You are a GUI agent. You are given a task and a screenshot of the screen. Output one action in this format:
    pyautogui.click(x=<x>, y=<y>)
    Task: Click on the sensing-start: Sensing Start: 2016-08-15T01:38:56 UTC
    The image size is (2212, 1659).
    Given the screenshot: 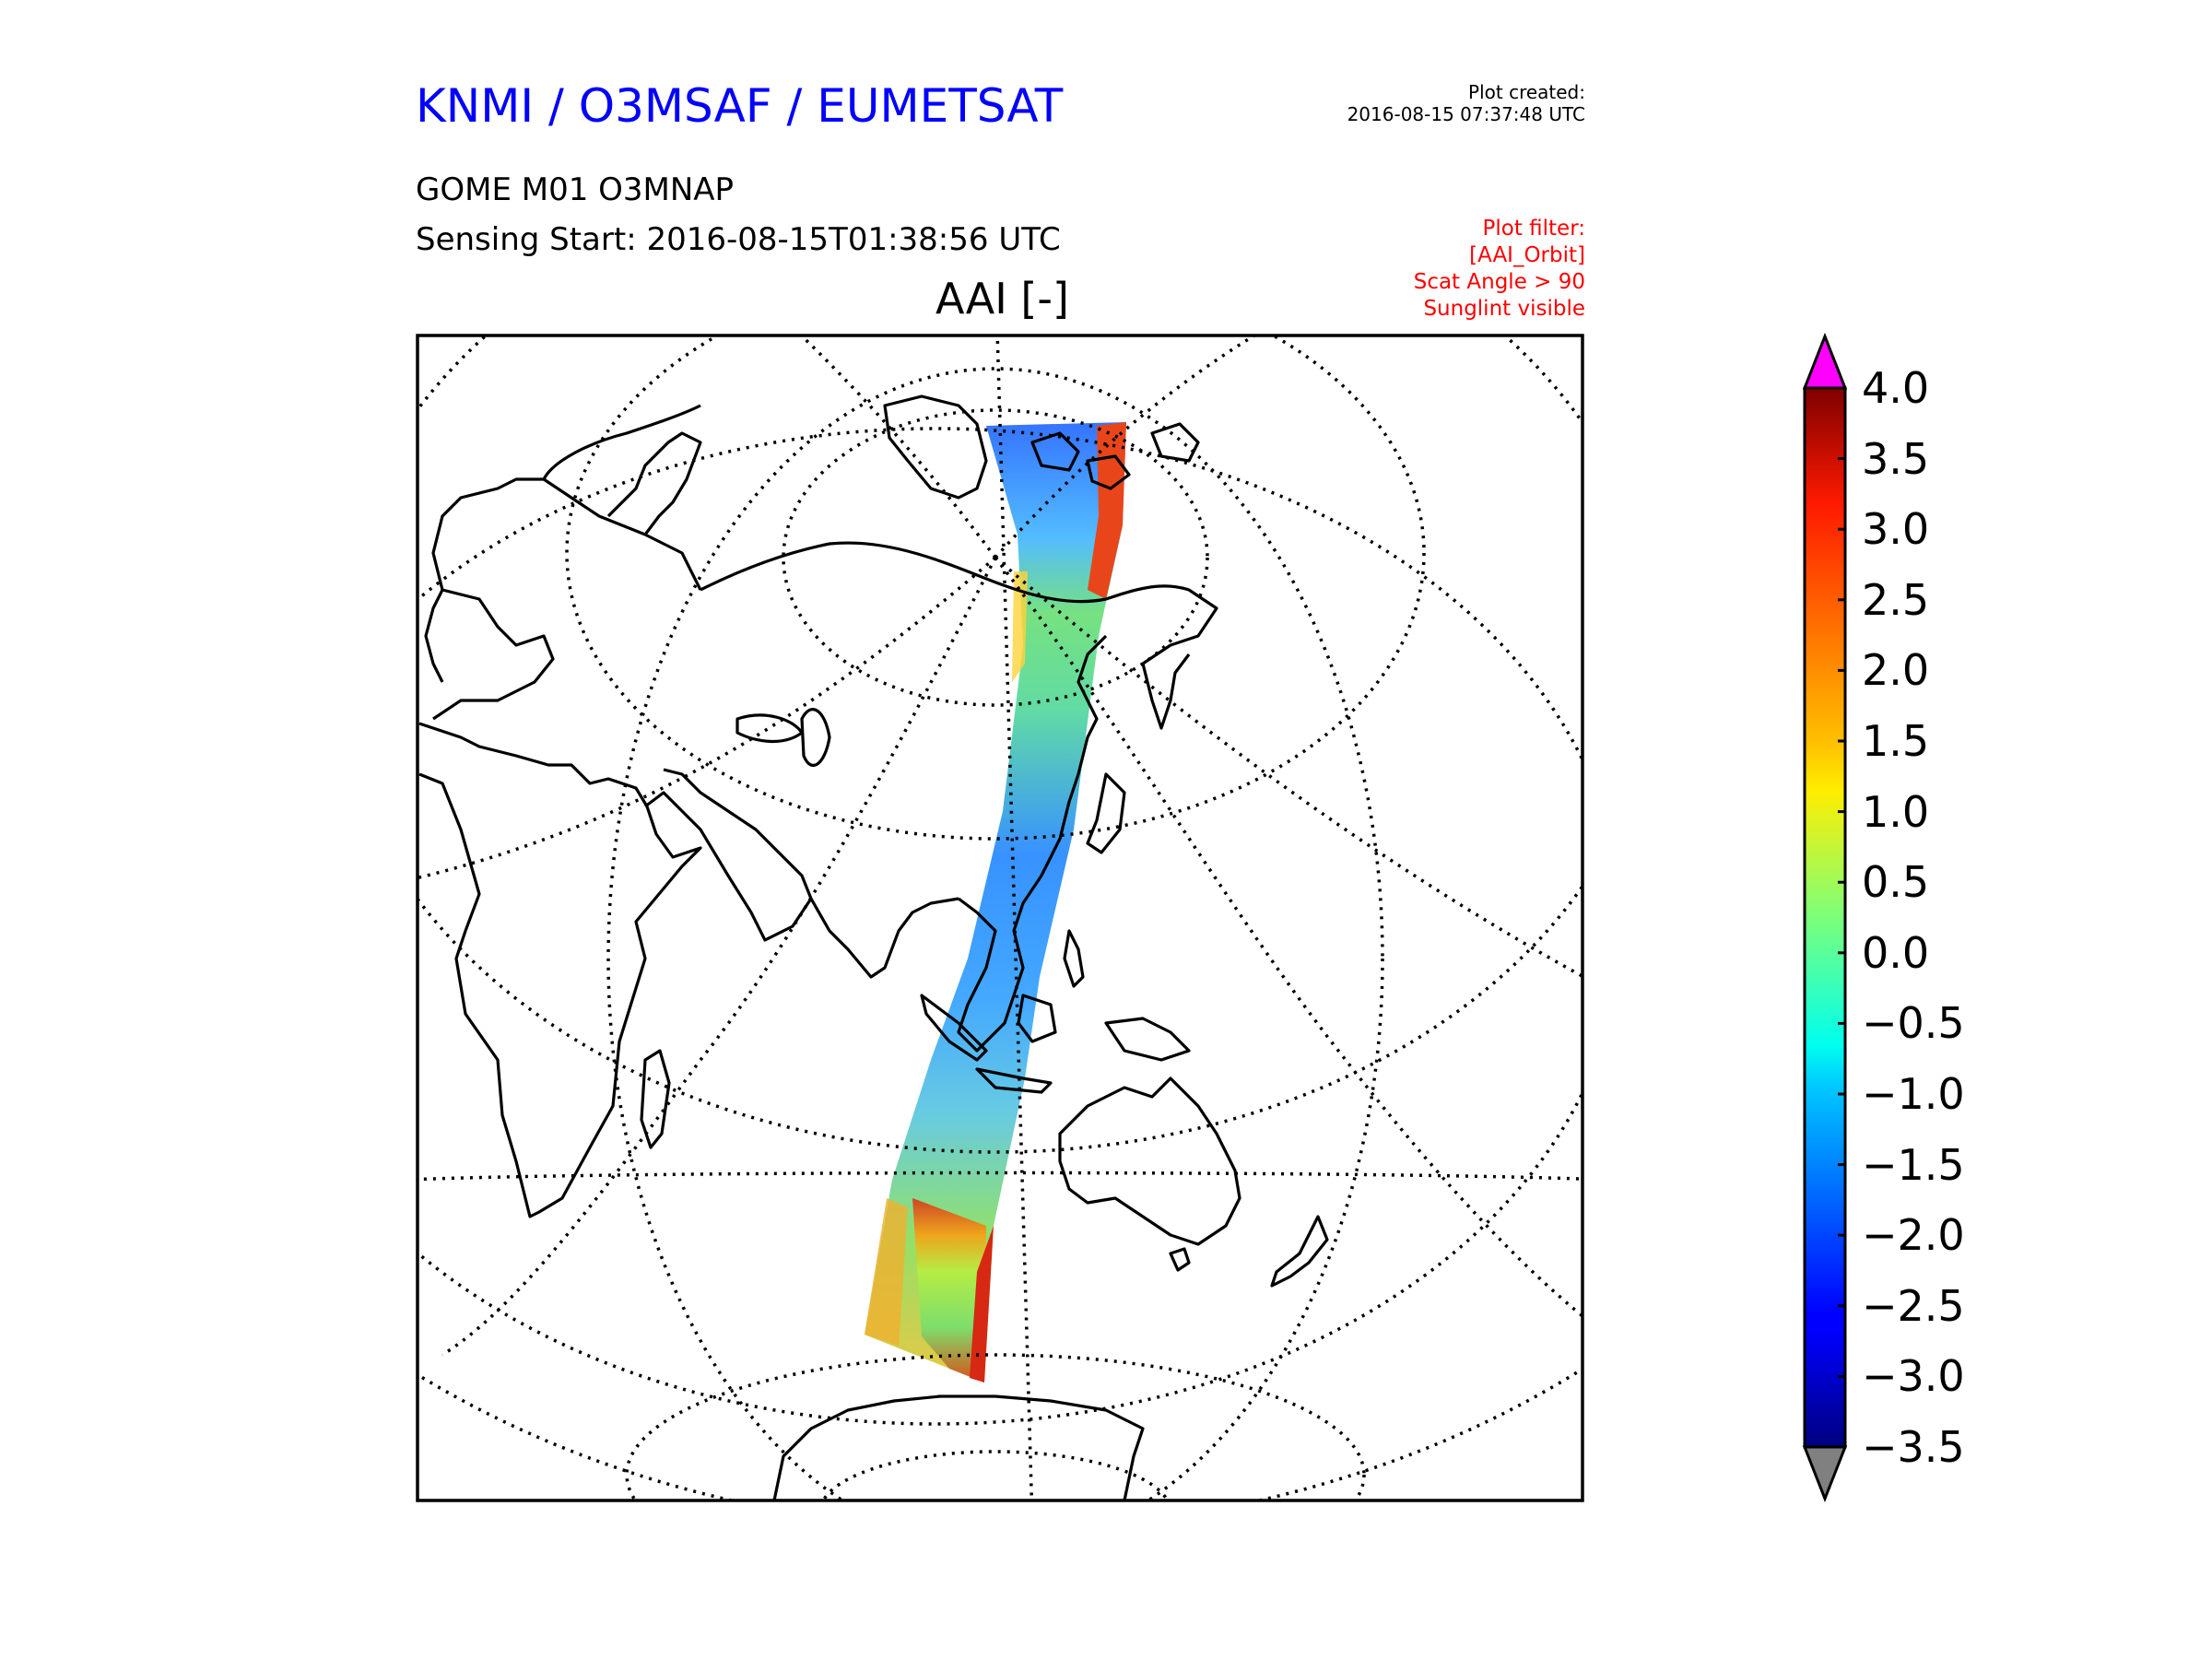 What is the action you would take?
    pyautogui.click(x=738, y=239)
    